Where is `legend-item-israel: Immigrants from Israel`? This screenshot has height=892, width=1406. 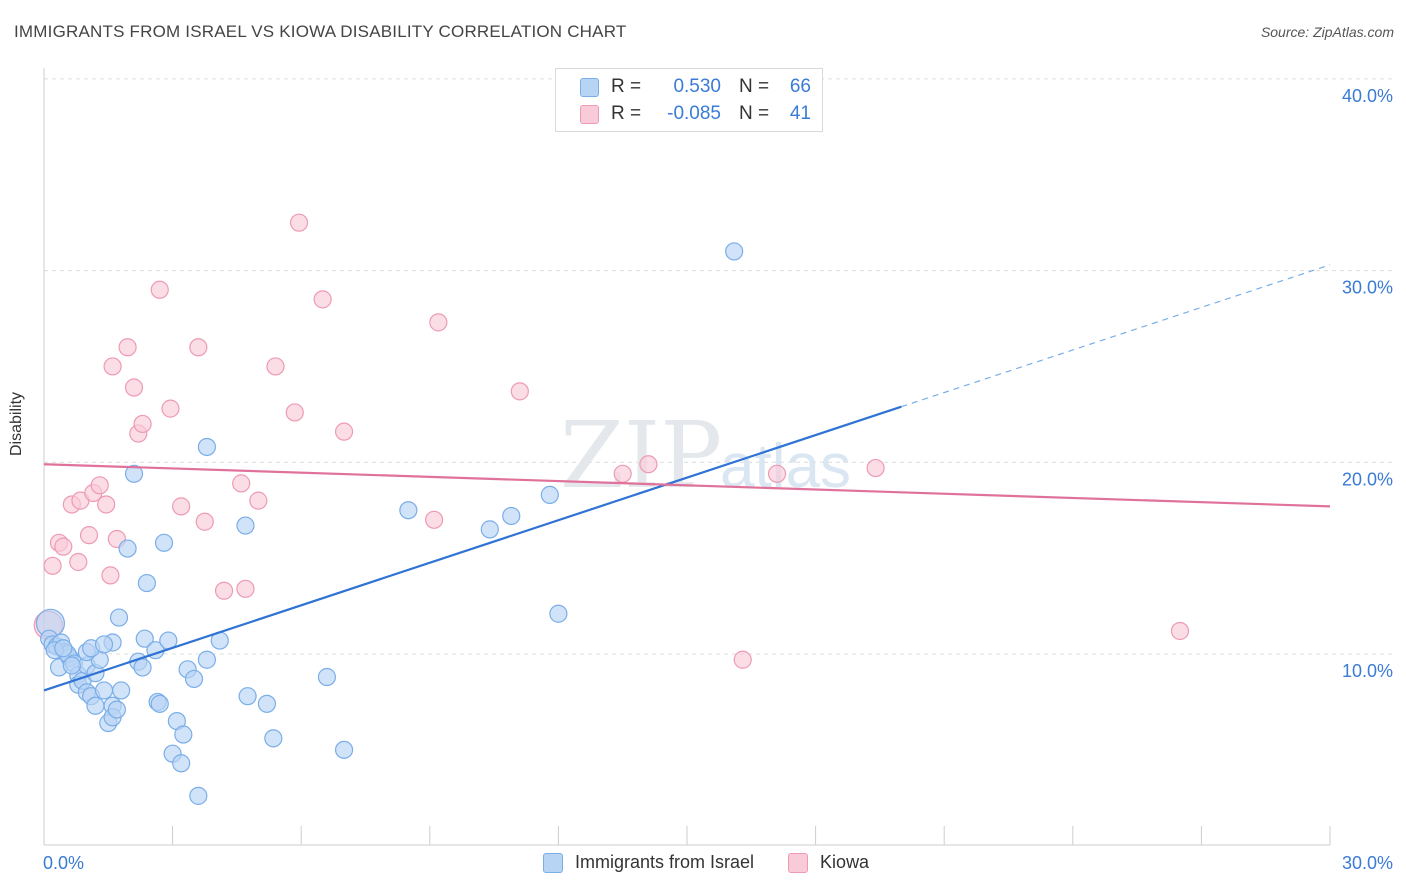
legend-item-israel: Immigrants from Israel is located at coordinates (648, 862).